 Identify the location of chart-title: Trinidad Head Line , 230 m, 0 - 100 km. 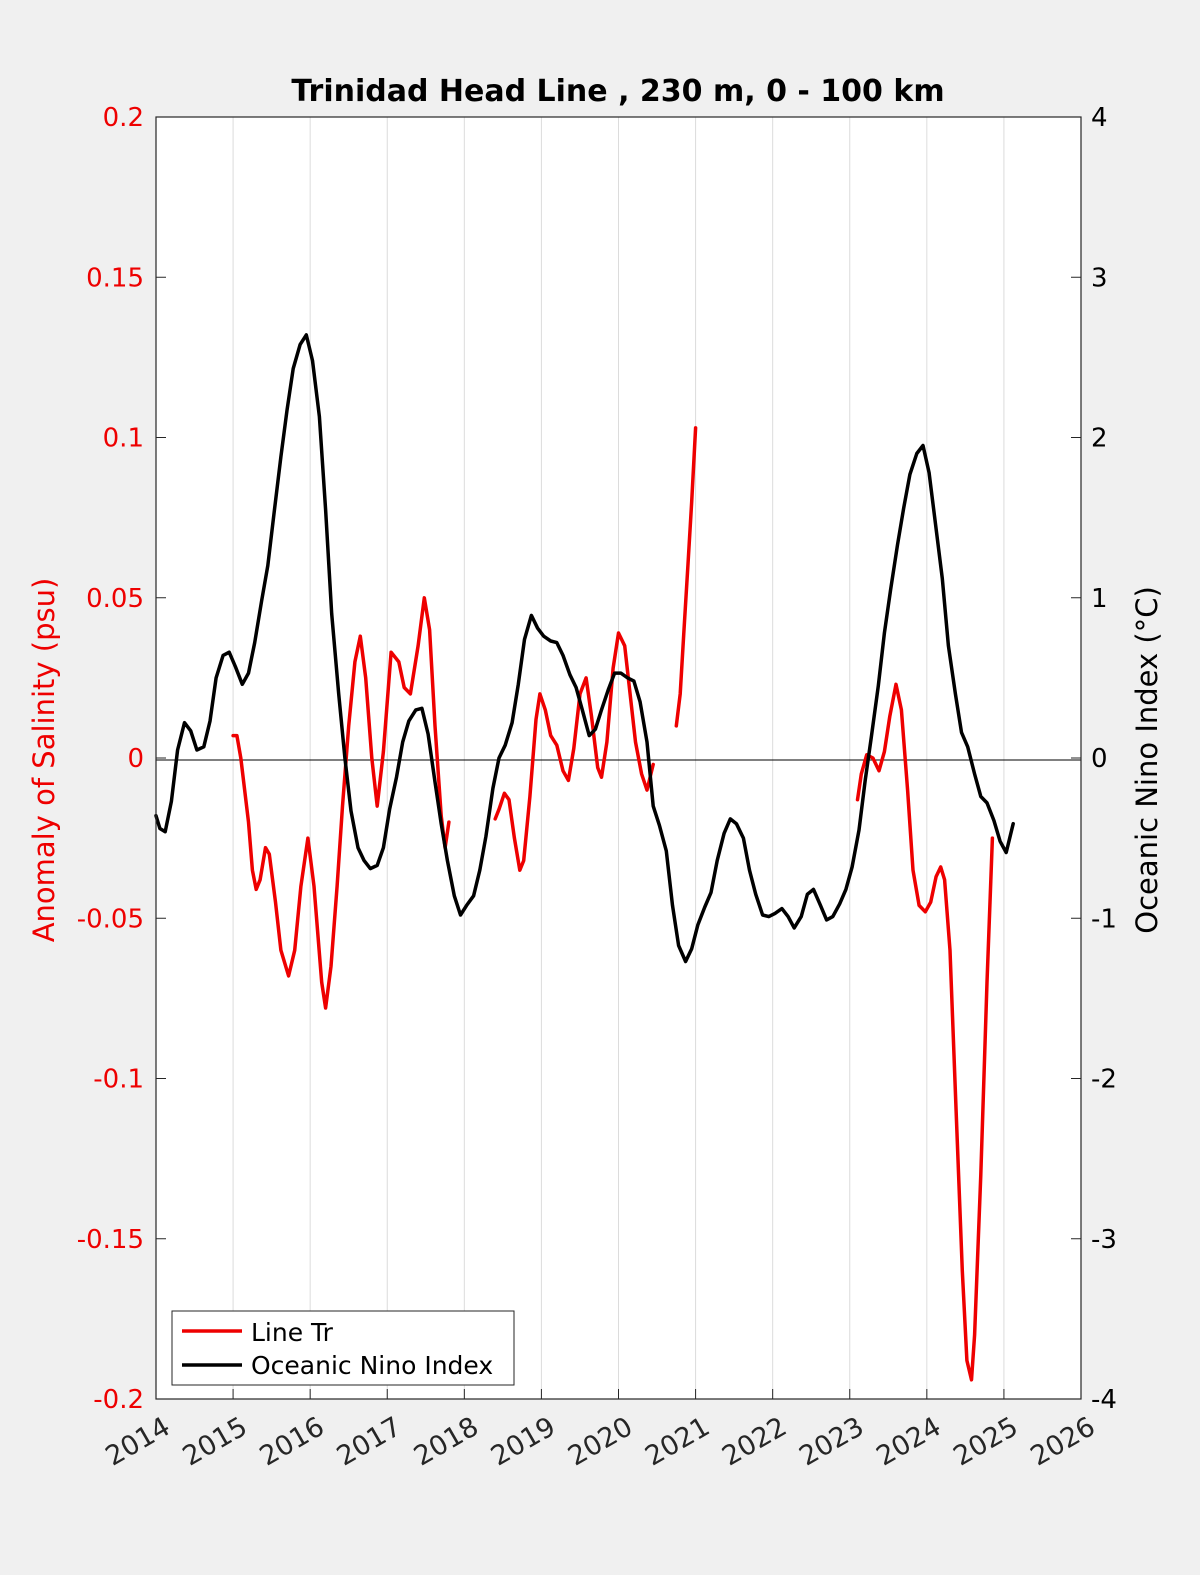
(617, 91).